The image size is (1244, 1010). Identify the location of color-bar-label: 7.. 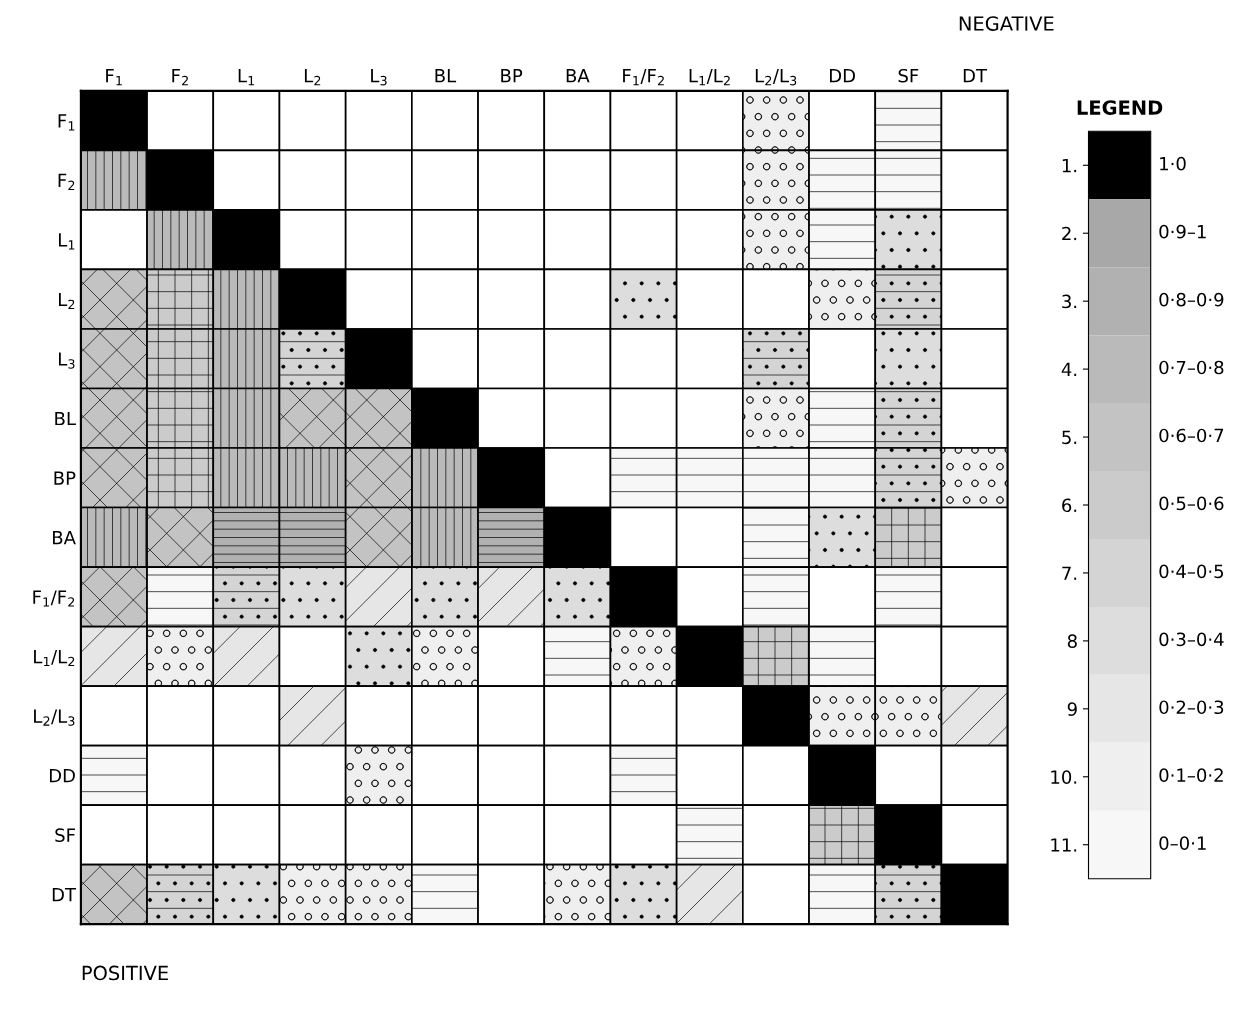
(1069, 573).